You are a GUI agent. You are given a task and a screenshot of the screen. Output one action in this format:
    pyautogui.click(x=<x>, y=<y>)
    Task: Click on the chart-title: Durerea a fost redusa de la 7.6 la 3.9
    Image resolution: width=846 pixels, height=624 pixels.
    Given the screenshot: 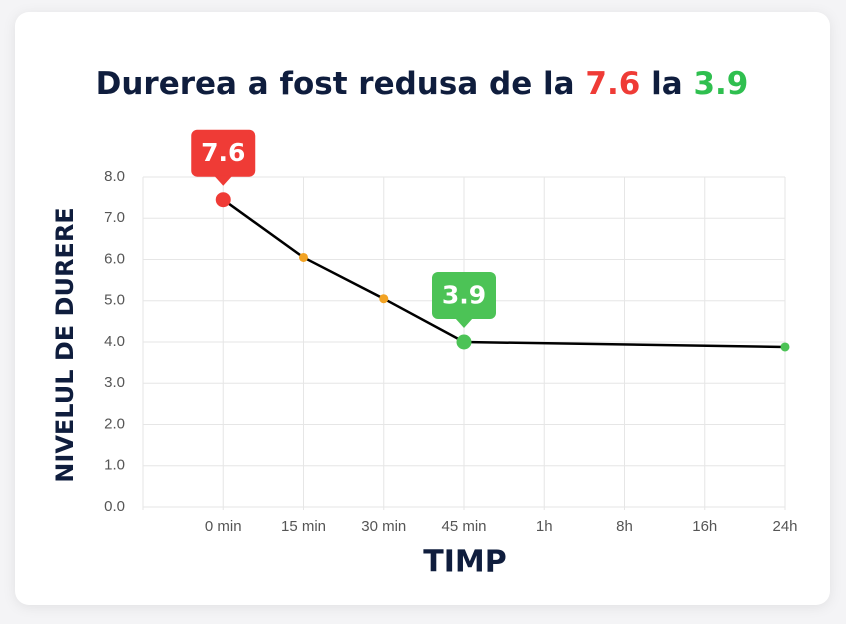 What is the action you would take?
    pyautogui.click(x=422, y=84)
    